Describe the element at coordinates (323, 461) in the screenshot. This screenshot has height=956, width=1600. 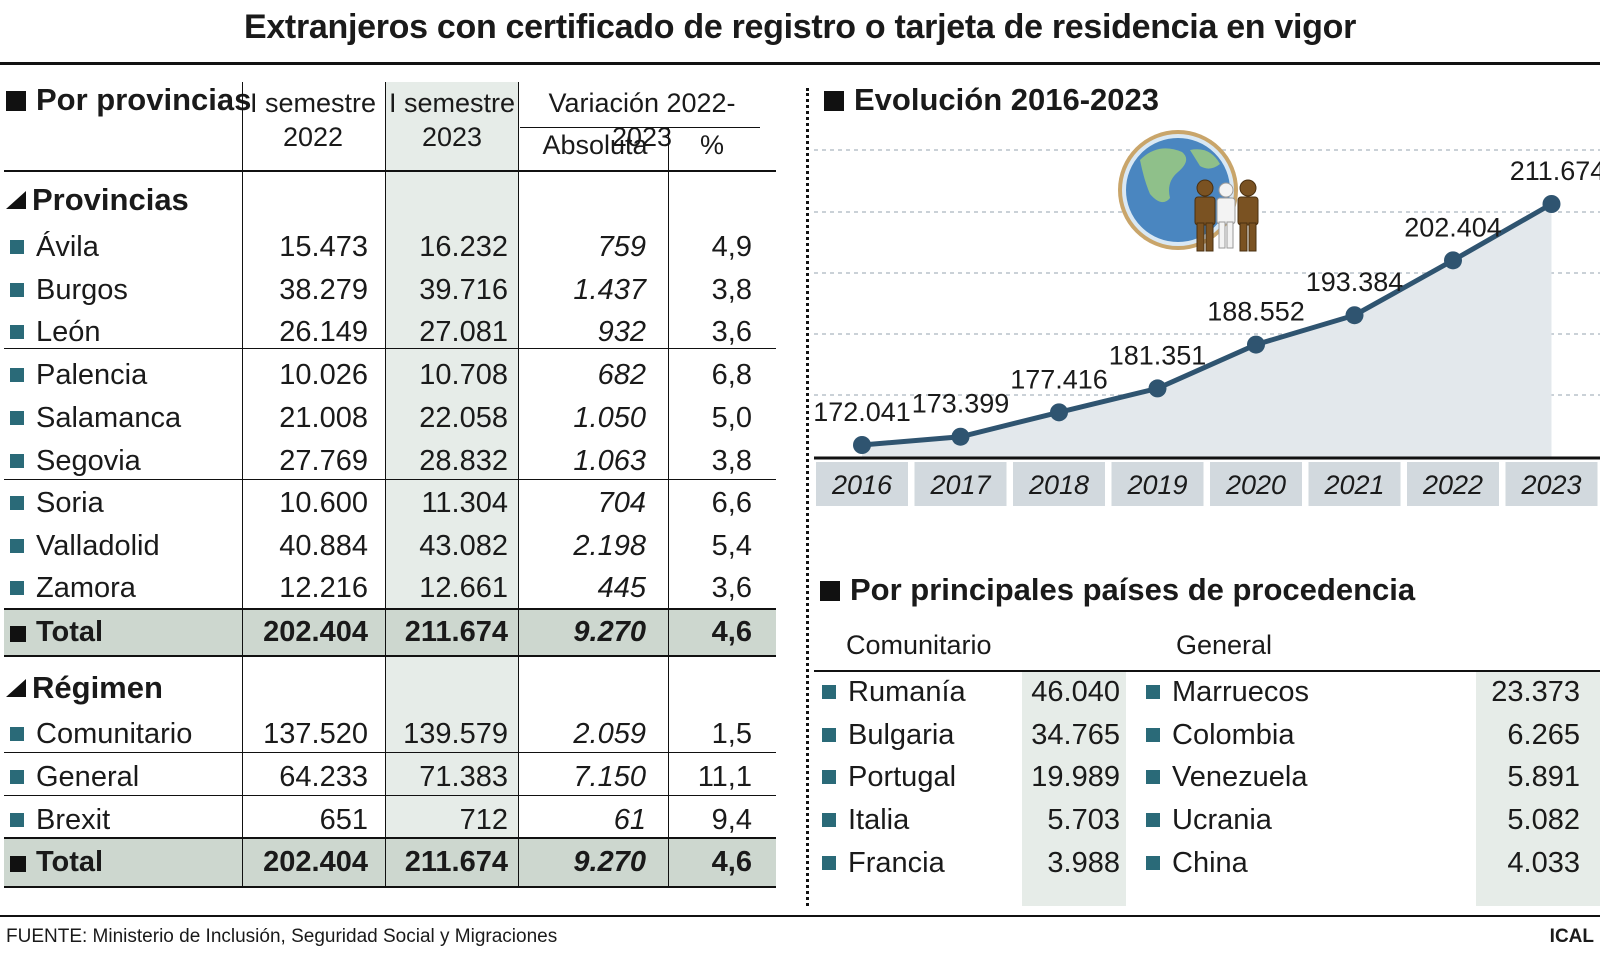
I see `value-2022: 27.769` at that location.